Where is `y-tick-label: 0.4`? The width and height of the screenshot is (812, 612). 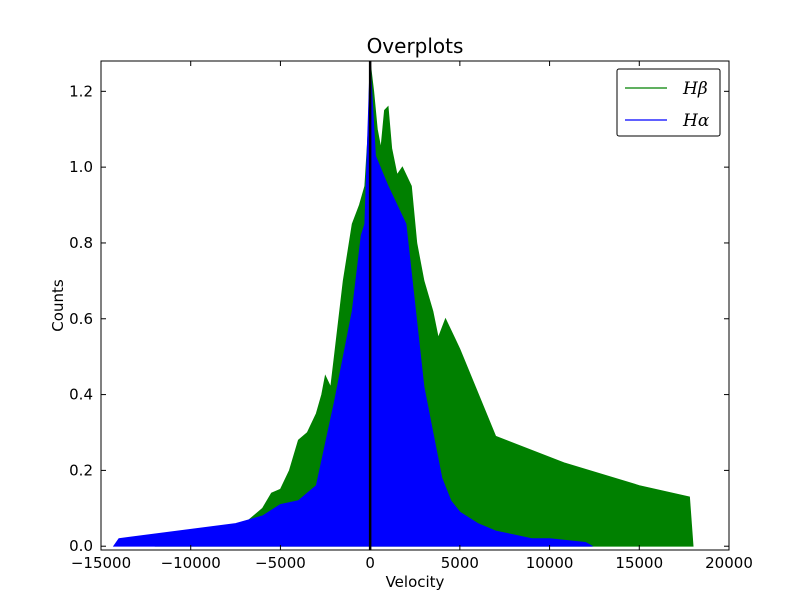 y-tick-label: 0.4 is located at coordinates (81, 395).